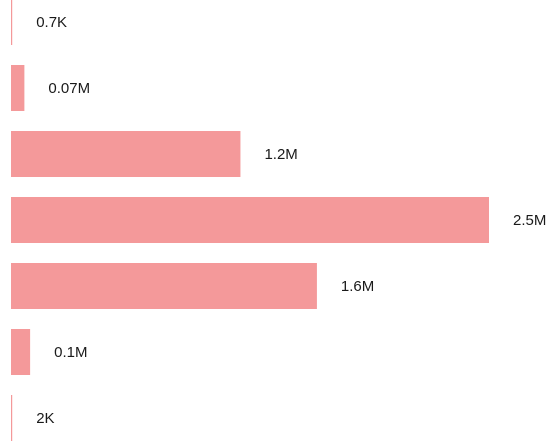 Image resolution: width=555 pixels, height=444 pixels. What do you see at coordinates (51, 22) in the screenshot?
I see `data-label-0: 0.7K` at bounding box center [51, 22].